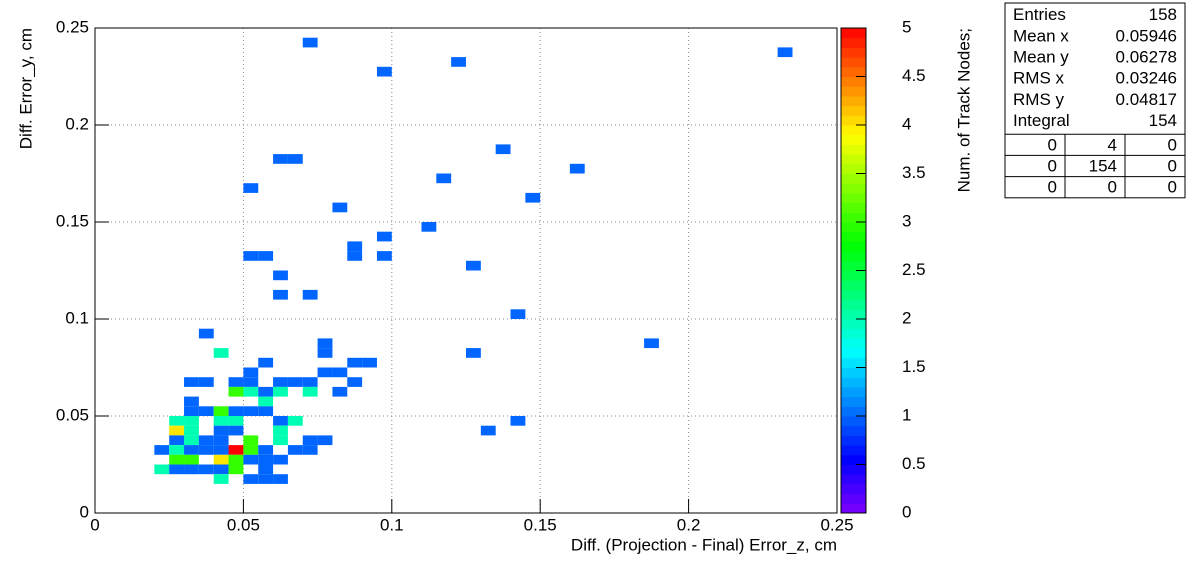  Describe the element at coordinates (1041, 35) in the screenshot. I see `stats-label: Mean x` at that location.